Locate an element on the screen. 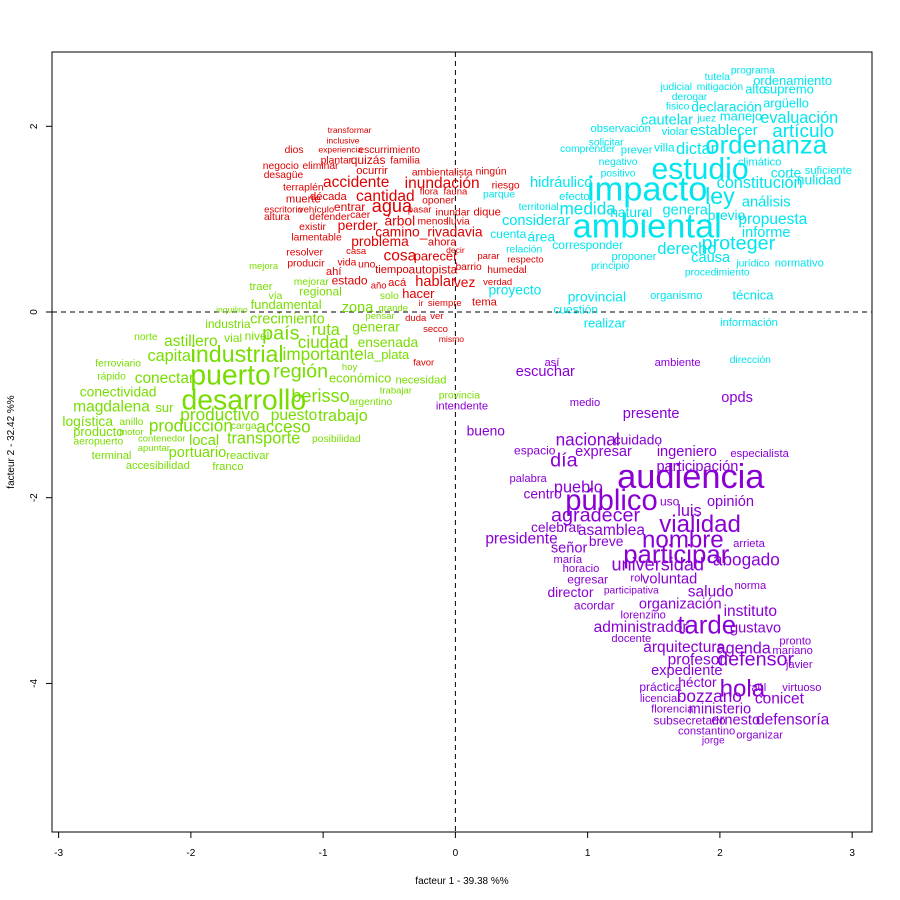 This screenshot has height=900, width=900. word-point: medida is located at coordinates (587, 208).